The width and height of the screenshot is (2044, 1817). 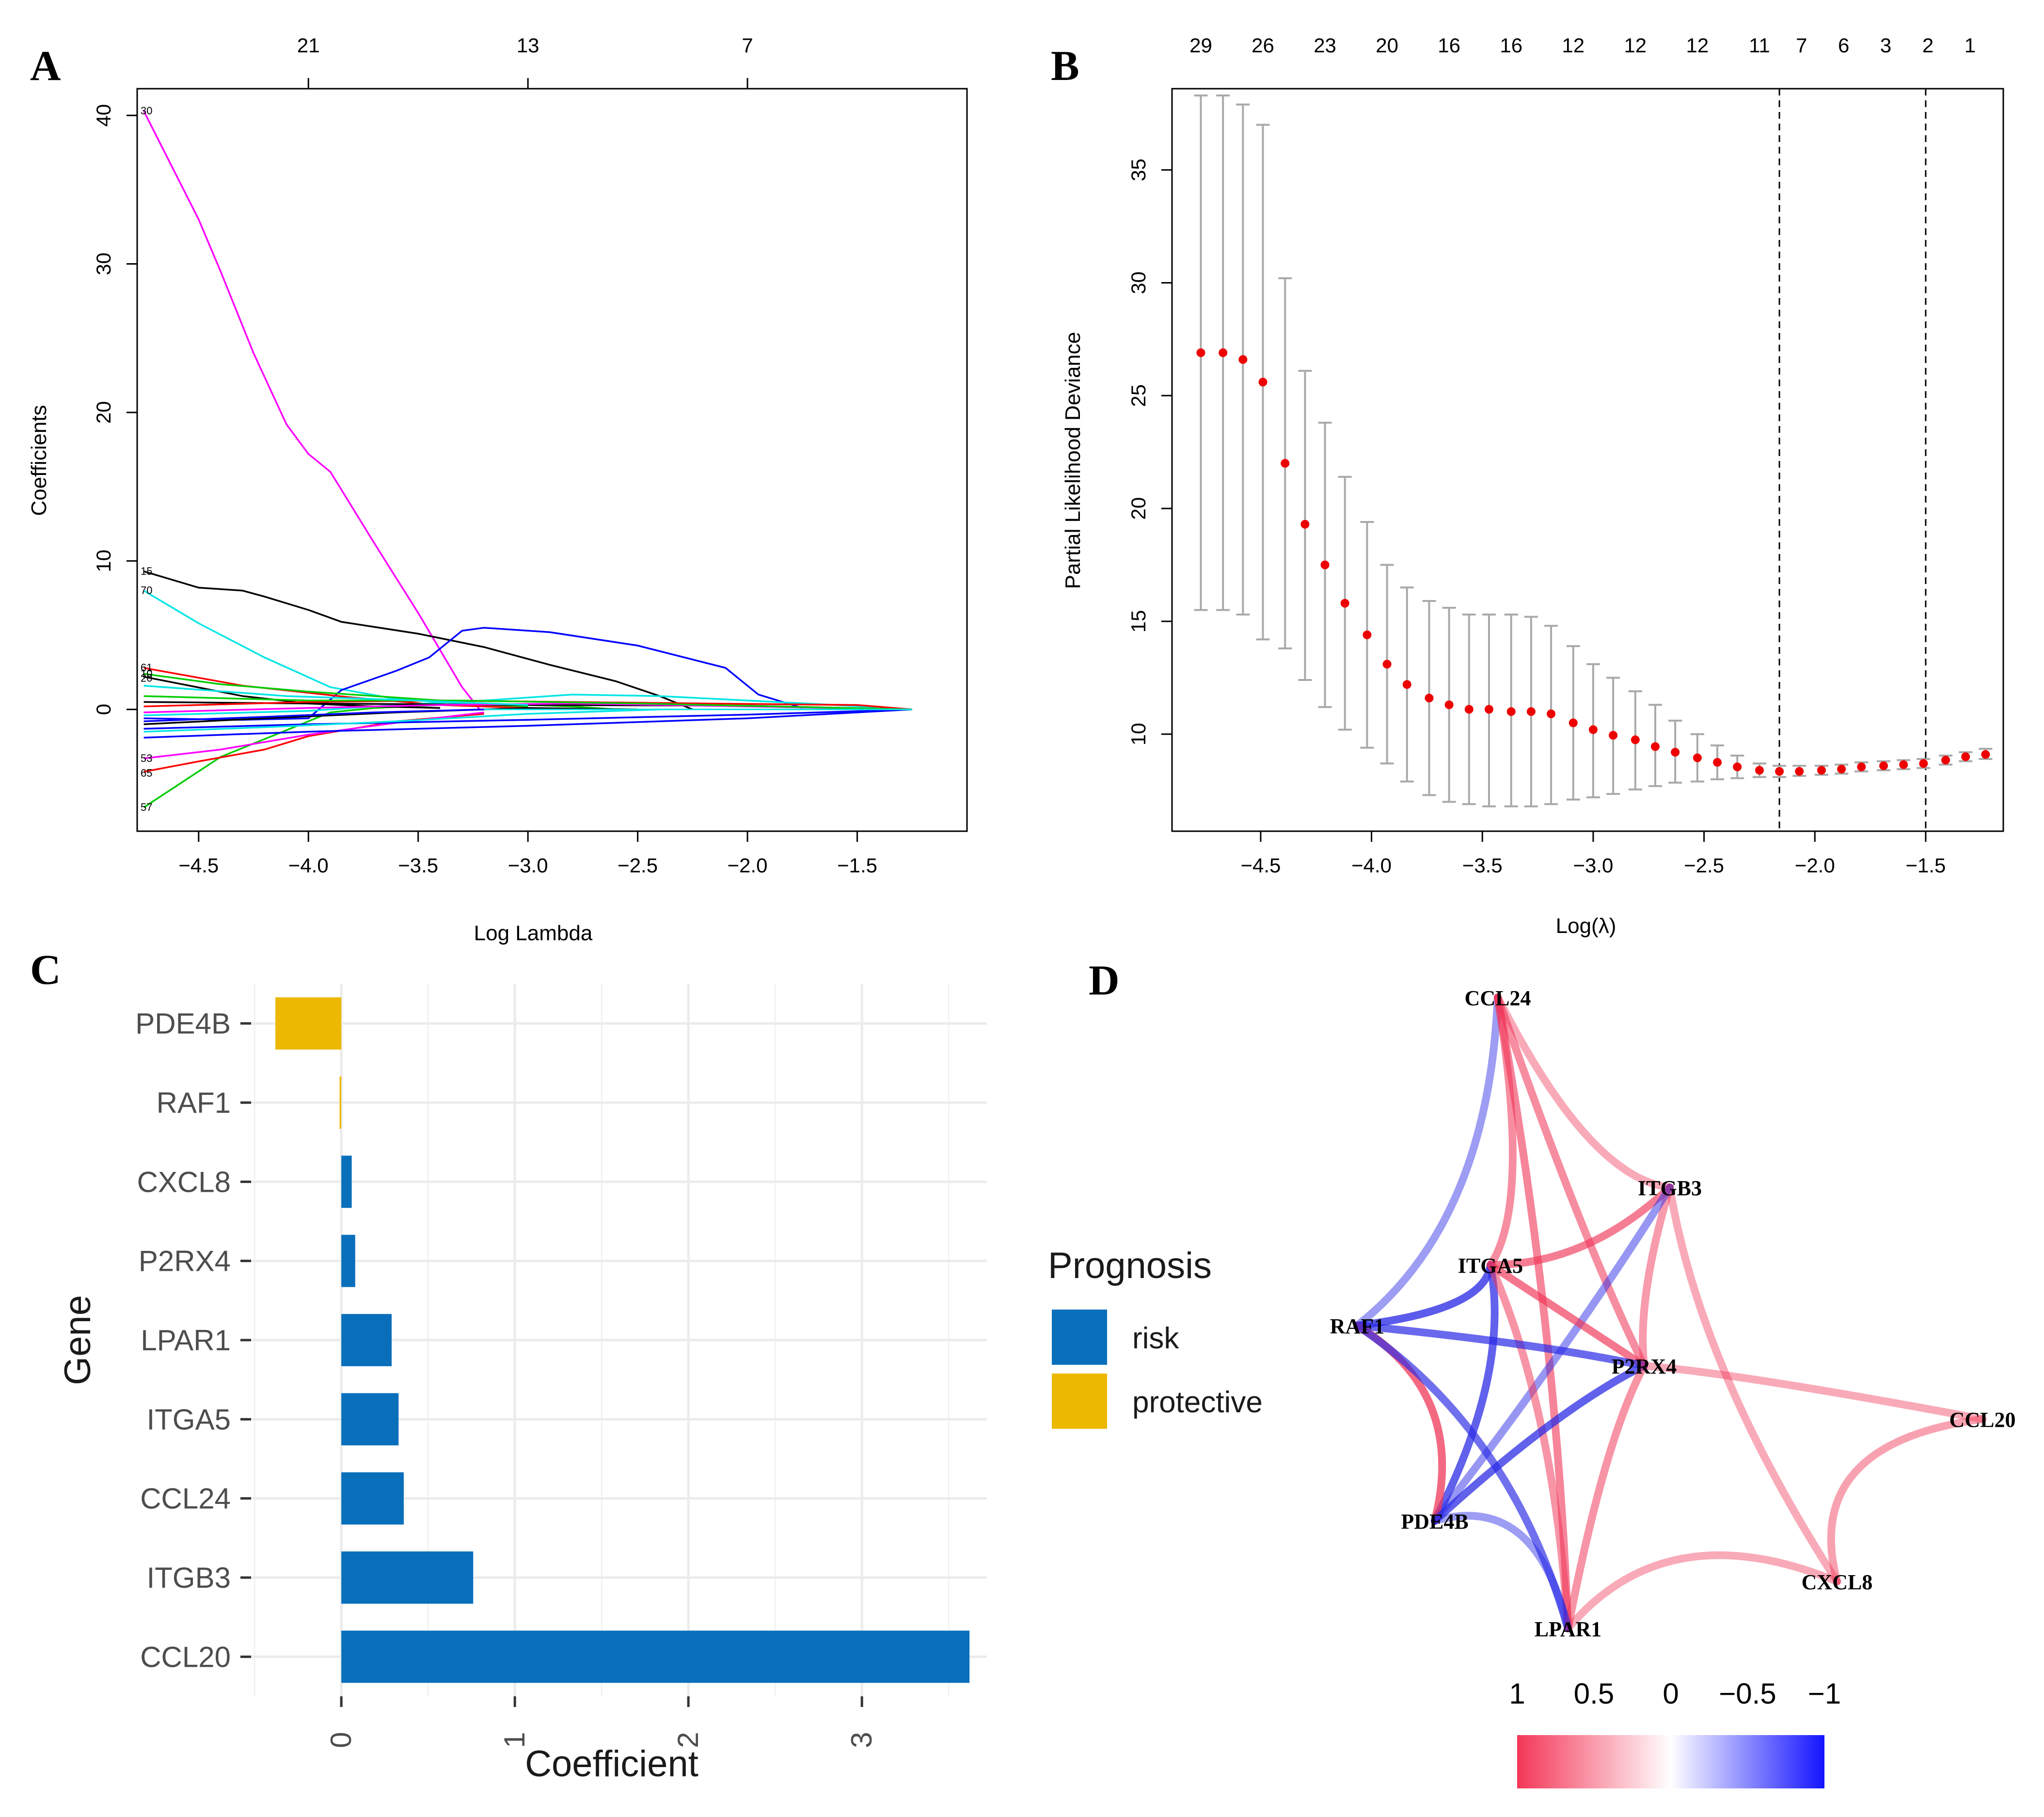 What do you see at coordinates (861, 1740) in the screenshot?
I see `c-x-tick-label: 3` at bounding box center [861, 1740].